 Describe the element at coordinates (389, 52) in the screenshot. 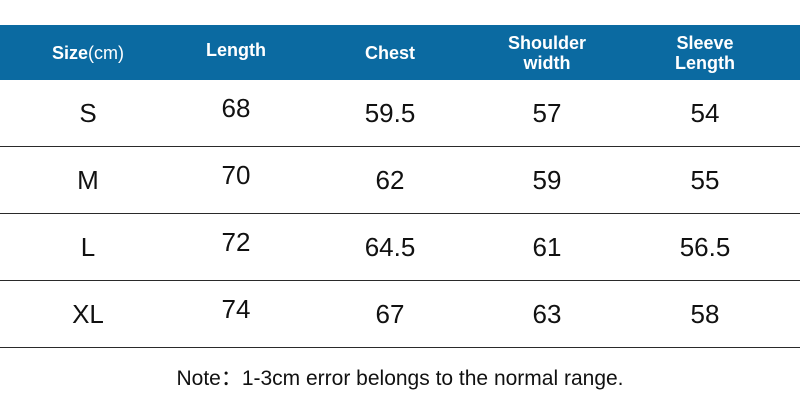

I see `header-chest: Chest` at that location.